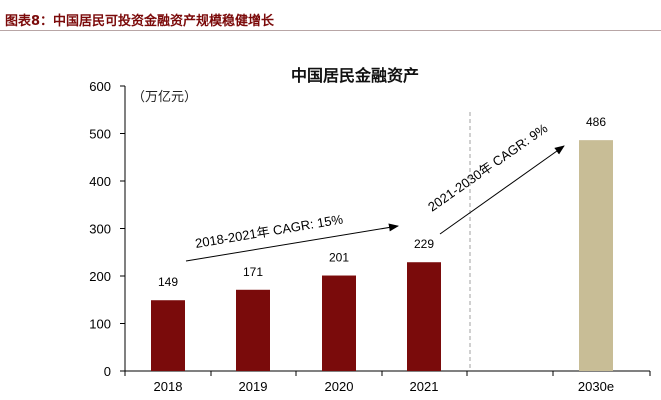 The image size is (661, 400). I want to click on x-tick-label-2030e: 2030e, so click(596, 386).